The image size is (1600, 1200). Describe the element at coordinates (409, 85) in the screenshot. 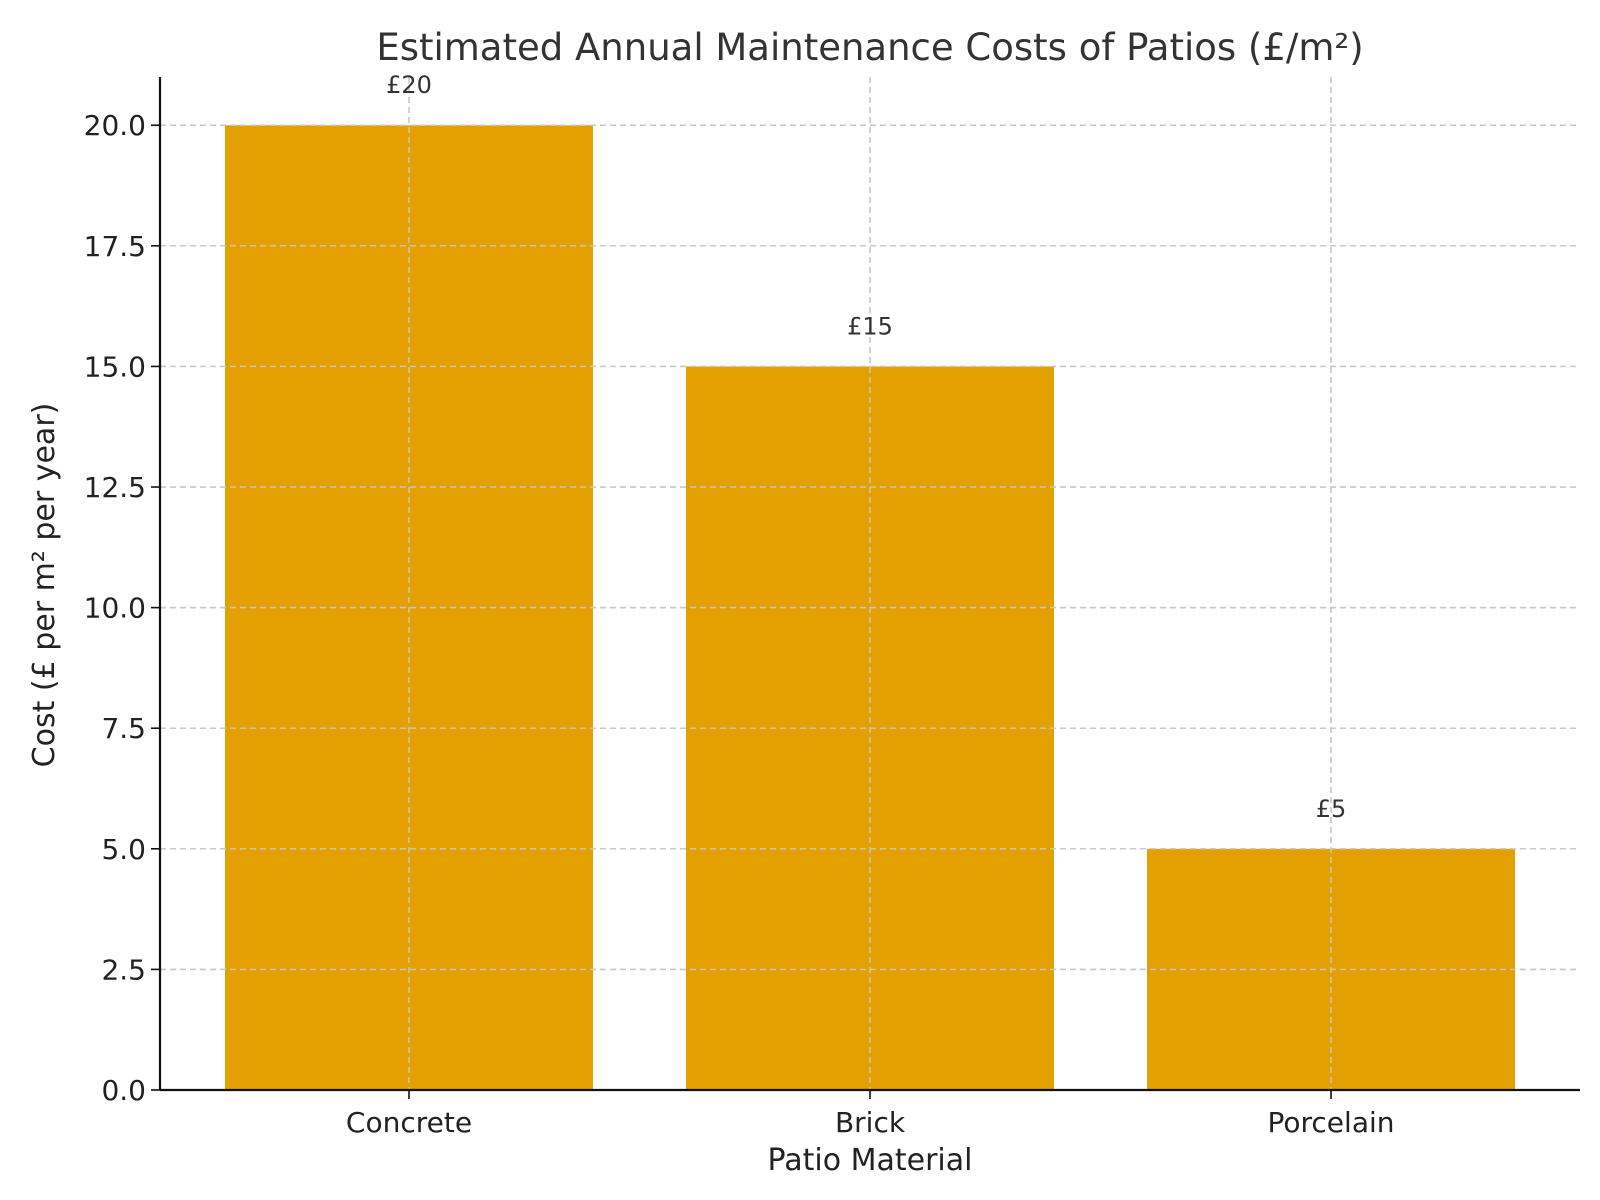

I see `data-label: £20` at that location.